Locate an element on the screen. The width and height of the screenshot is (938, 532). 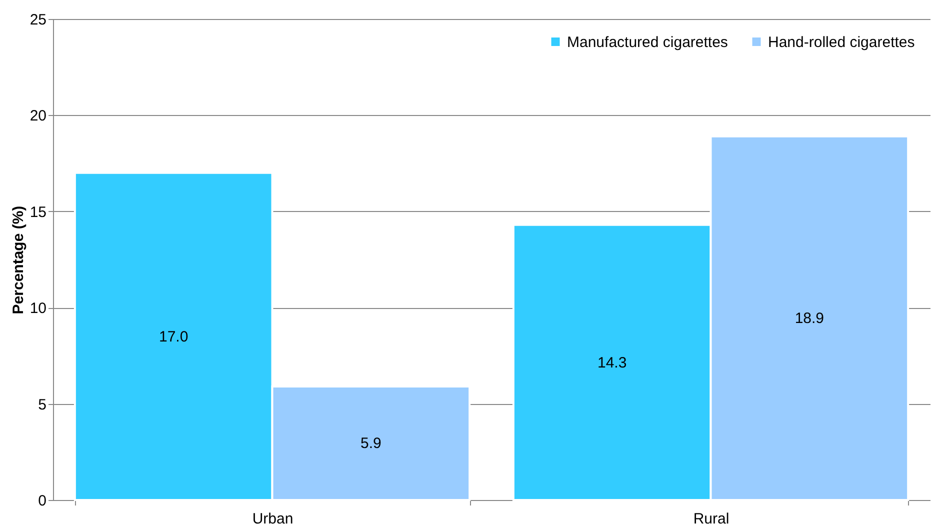
y-tick-label: 20 is located at coordinates (38, 116).